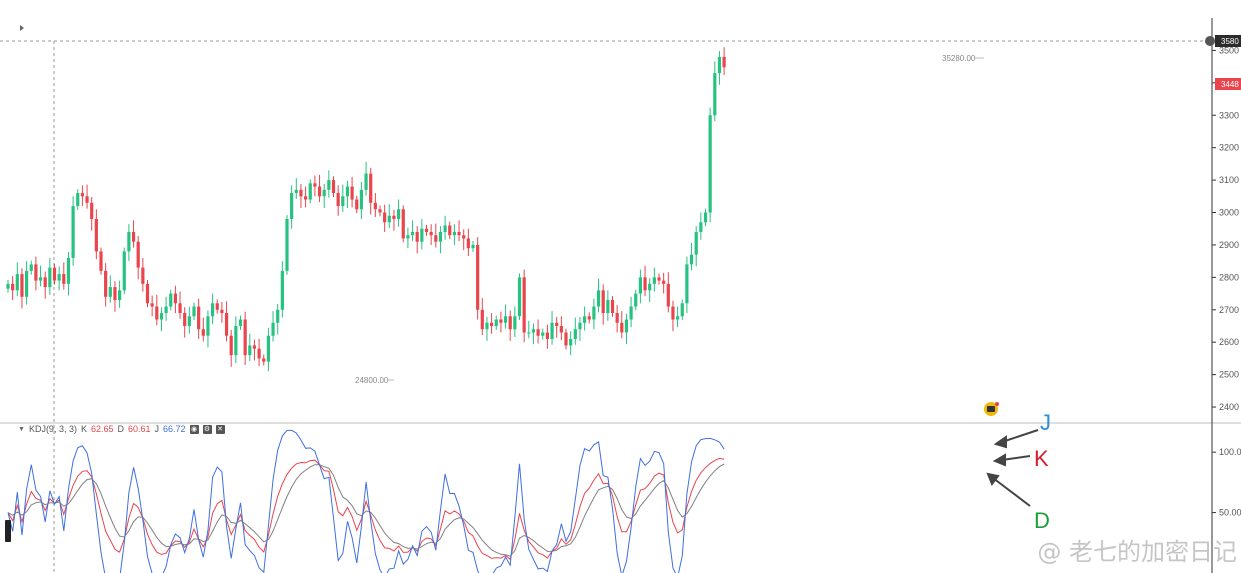 This screenshot has width=1241, height=573. Describe the element at coordinates (22, 28) in the screenshot. I see `collapse-arrow-icon` at that location.